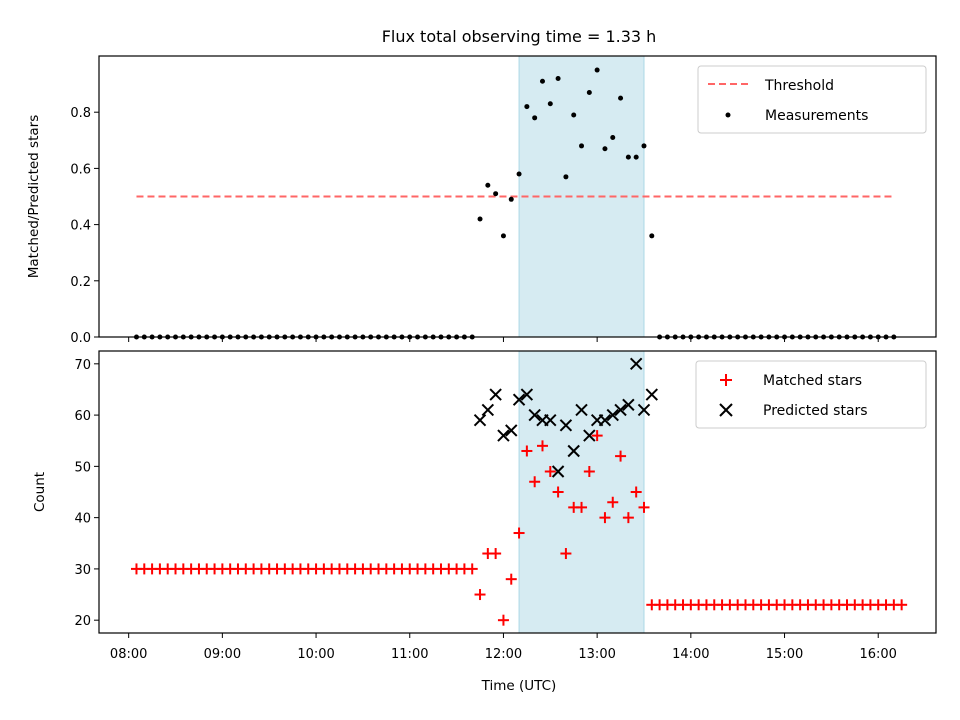 The width and height of the screenshot is (960, 720). I want to click on y-tick-label: 70, so click(82, 365).